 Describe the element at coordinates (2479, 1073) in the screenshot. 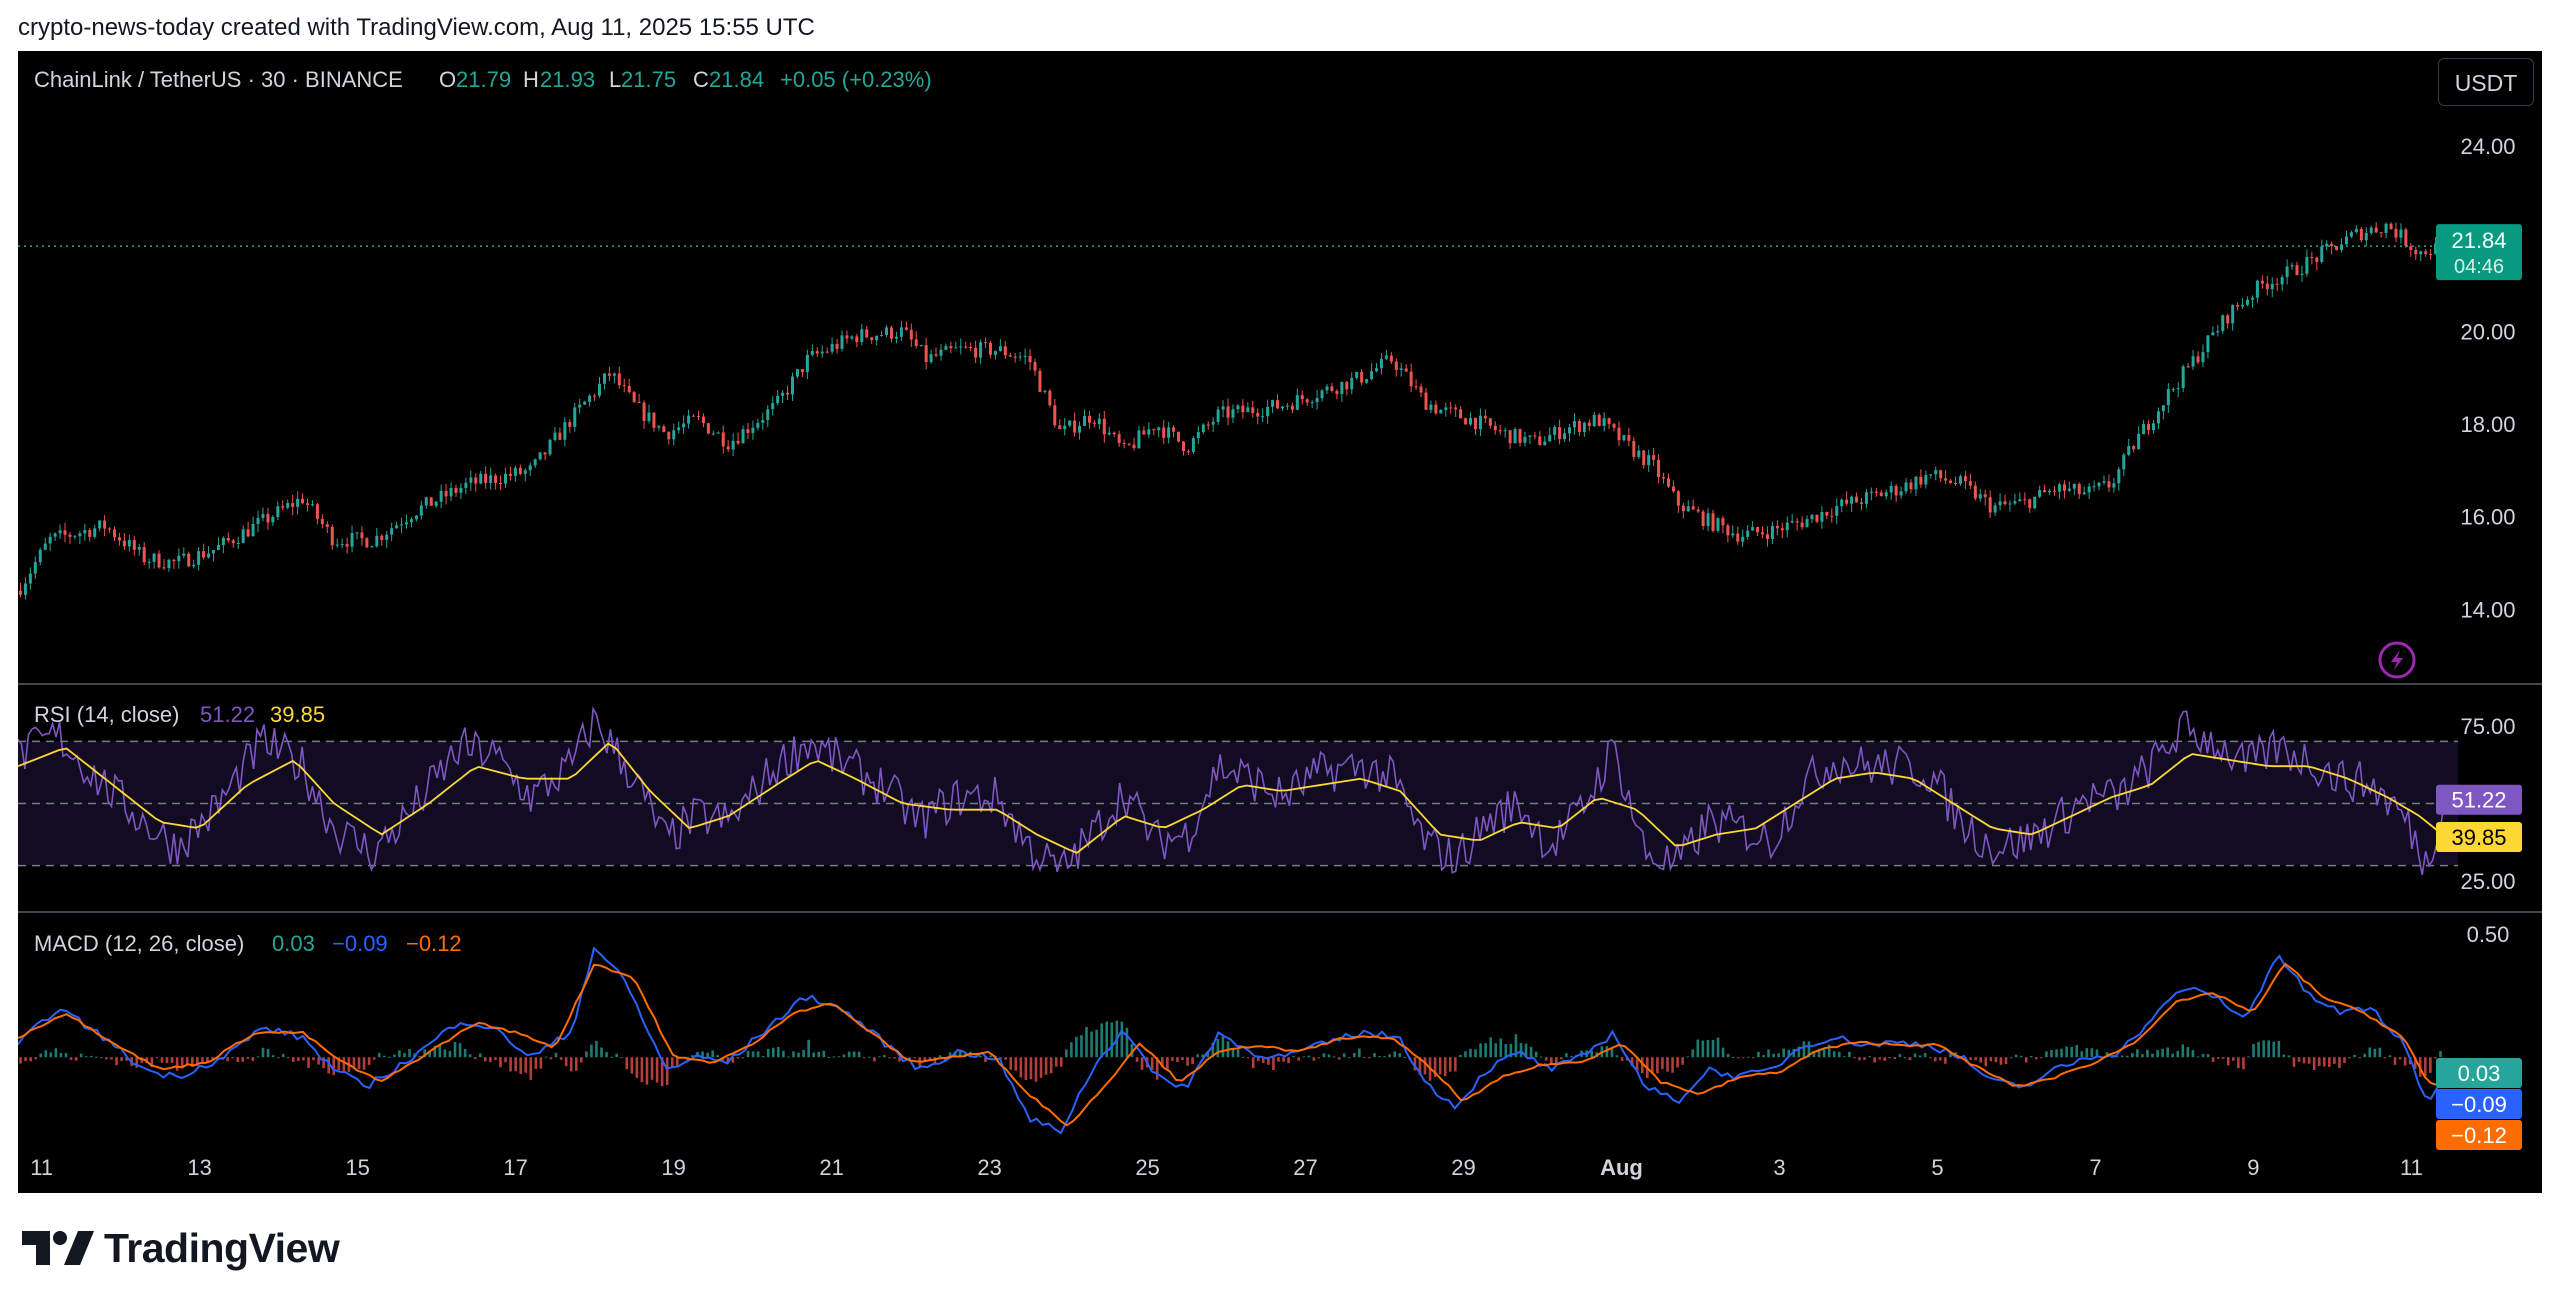

I see `macd-hist-tag` at that location.